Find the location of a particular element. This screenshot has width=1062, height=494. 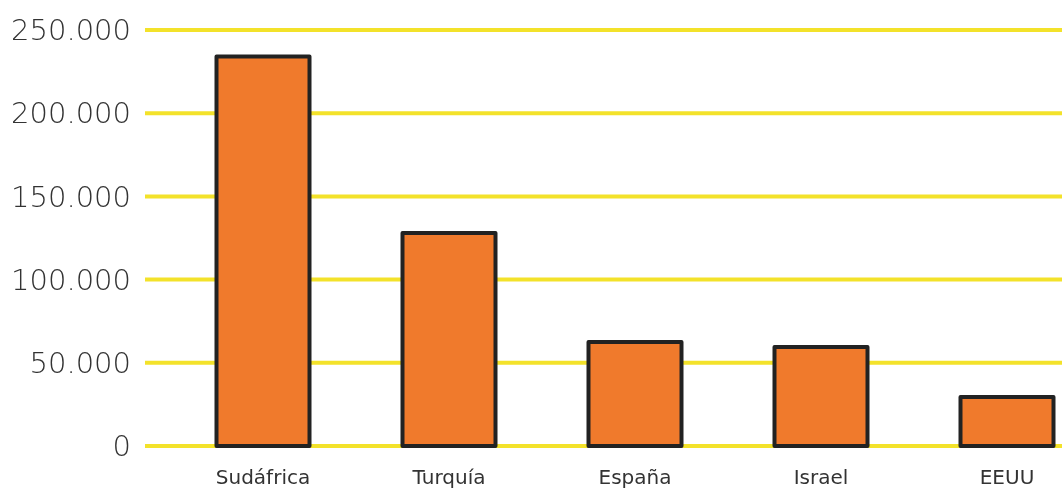

y-tick-label: 0 is located at coordinates (121, 446).